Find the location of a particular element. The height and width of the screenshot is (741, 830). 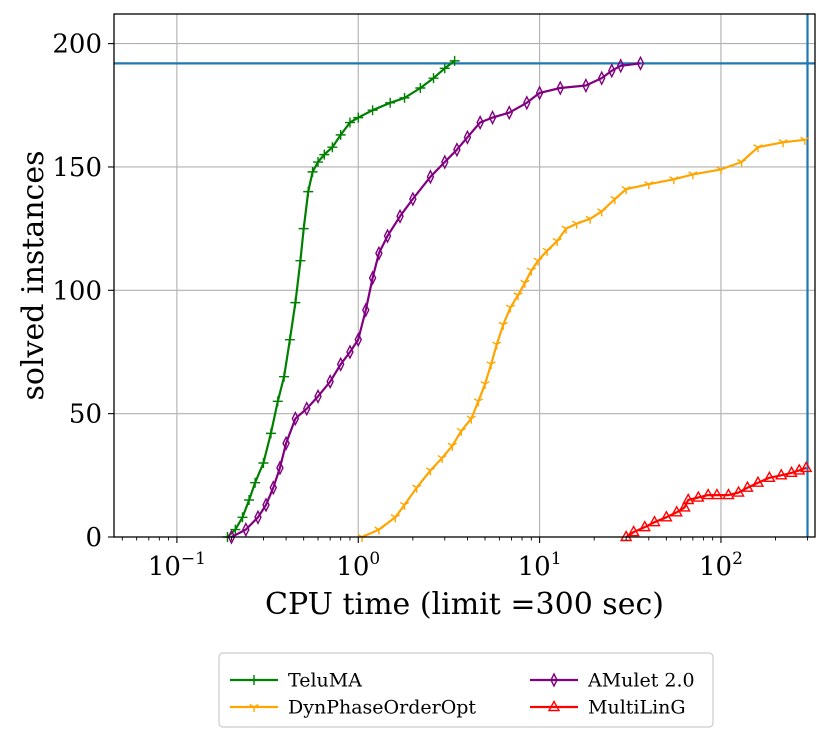

legend-item-multiling: MultiLinG is located at coordinates (608, 708).